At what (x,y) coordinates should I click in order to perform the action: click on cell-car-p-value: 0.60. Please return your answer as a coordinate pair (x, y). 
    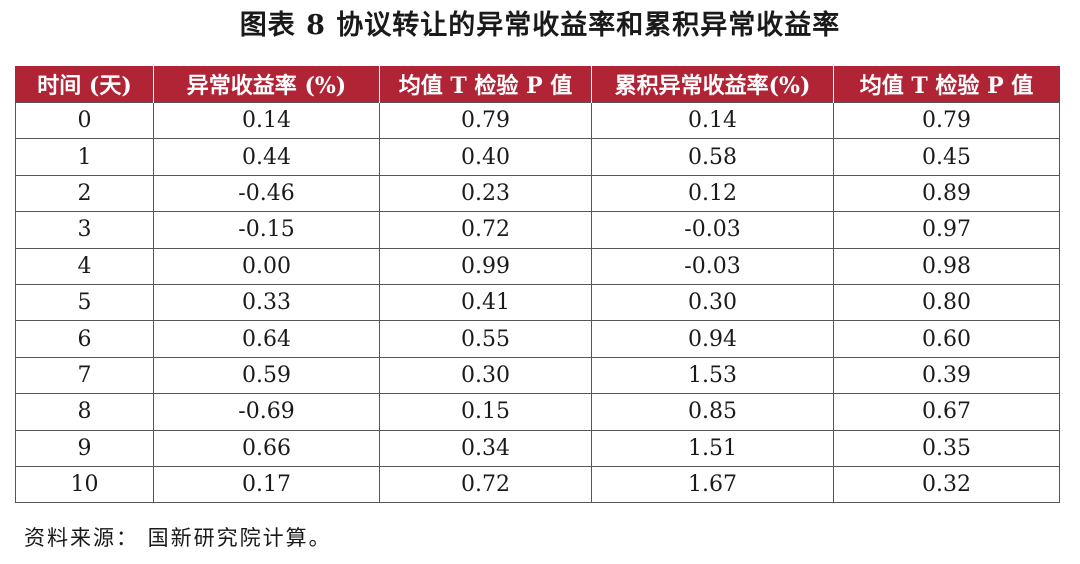
    Looking at the image, I should click on (946, 339).